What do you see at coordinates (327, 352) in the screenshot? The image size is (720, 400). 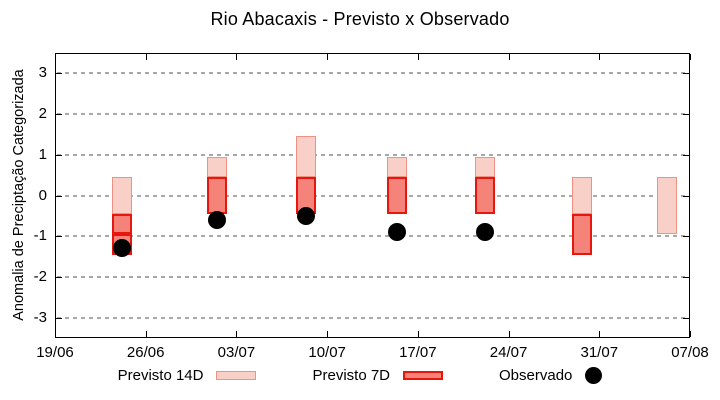 I see `x-tick-label: 10/07` at bounding box center [327, 352].